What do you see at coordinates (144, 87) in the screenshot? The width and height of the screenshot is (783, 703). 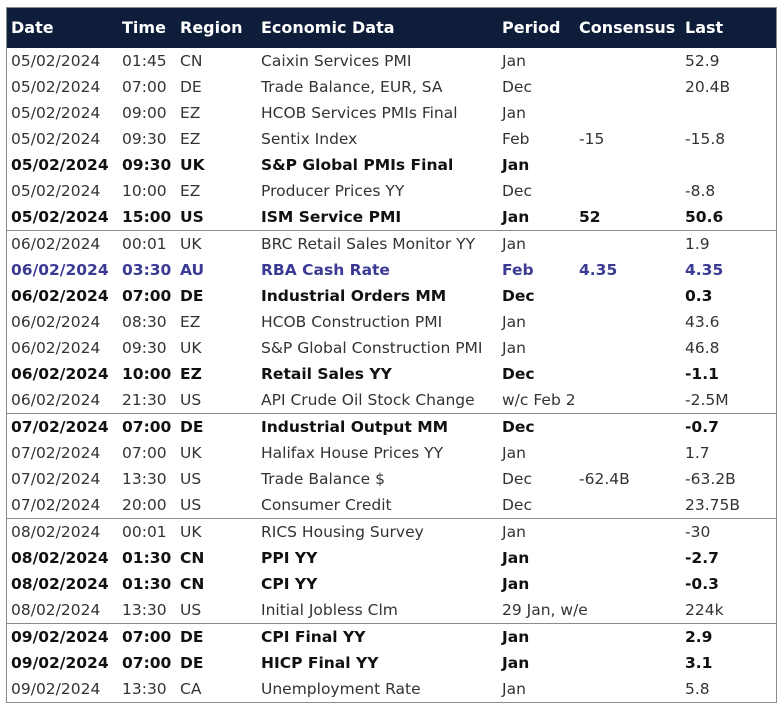 I see `time-cell: 07:00` at bounding box center [144, 87].